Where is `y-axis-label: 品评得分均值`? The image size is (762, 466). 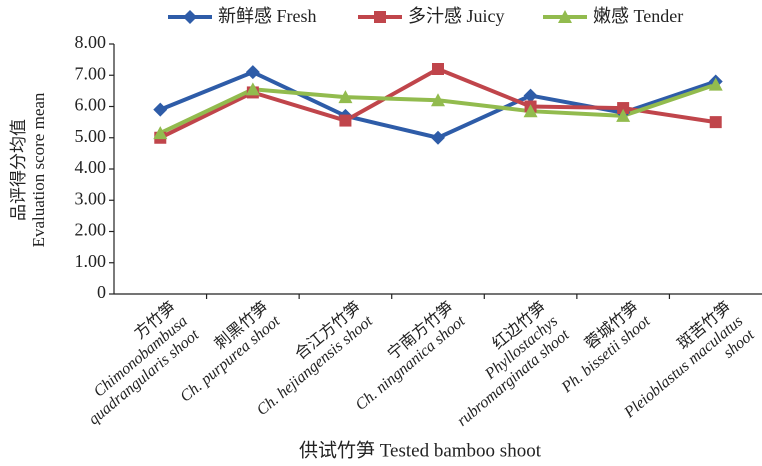
y-axis-label: 品评得分均值 is located at coordinates (18, 170).